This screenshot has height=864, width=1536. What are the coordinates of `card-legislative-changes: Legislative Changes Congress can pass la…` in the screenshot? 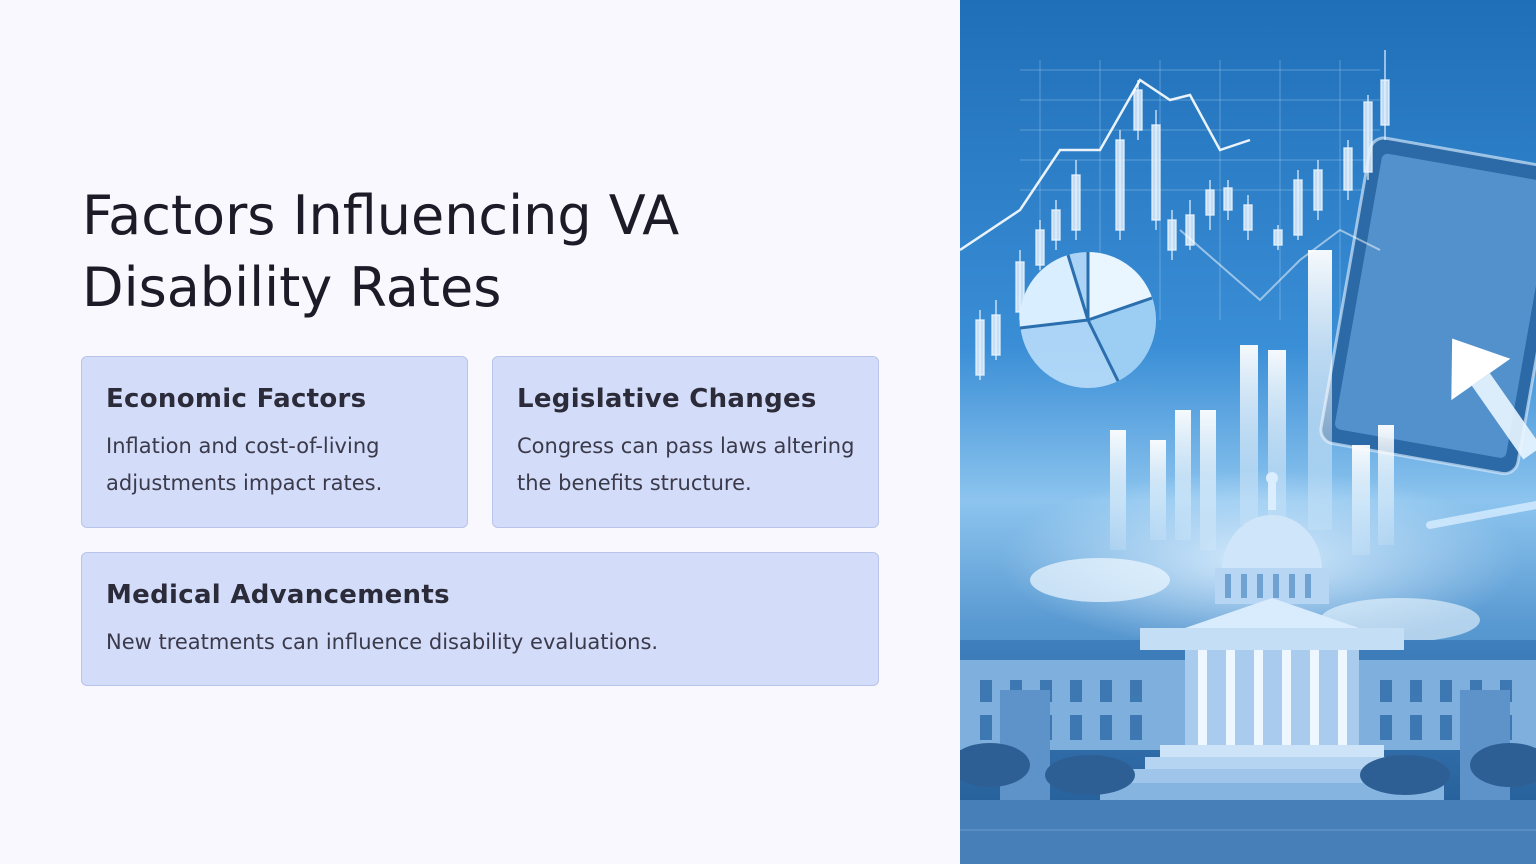 It's located at (685, 442).